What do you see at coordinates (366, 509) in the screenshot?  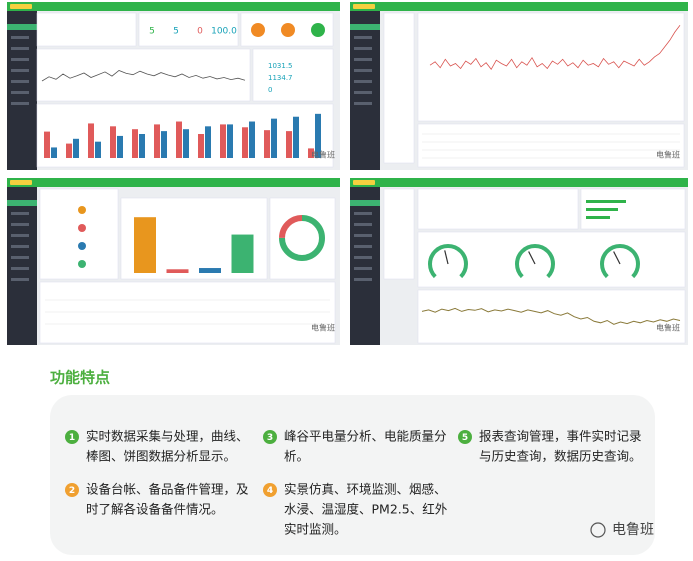 I see `feature-text: 水浸、温湿度、PM2.5、红外` at bounding box center [366, 509].